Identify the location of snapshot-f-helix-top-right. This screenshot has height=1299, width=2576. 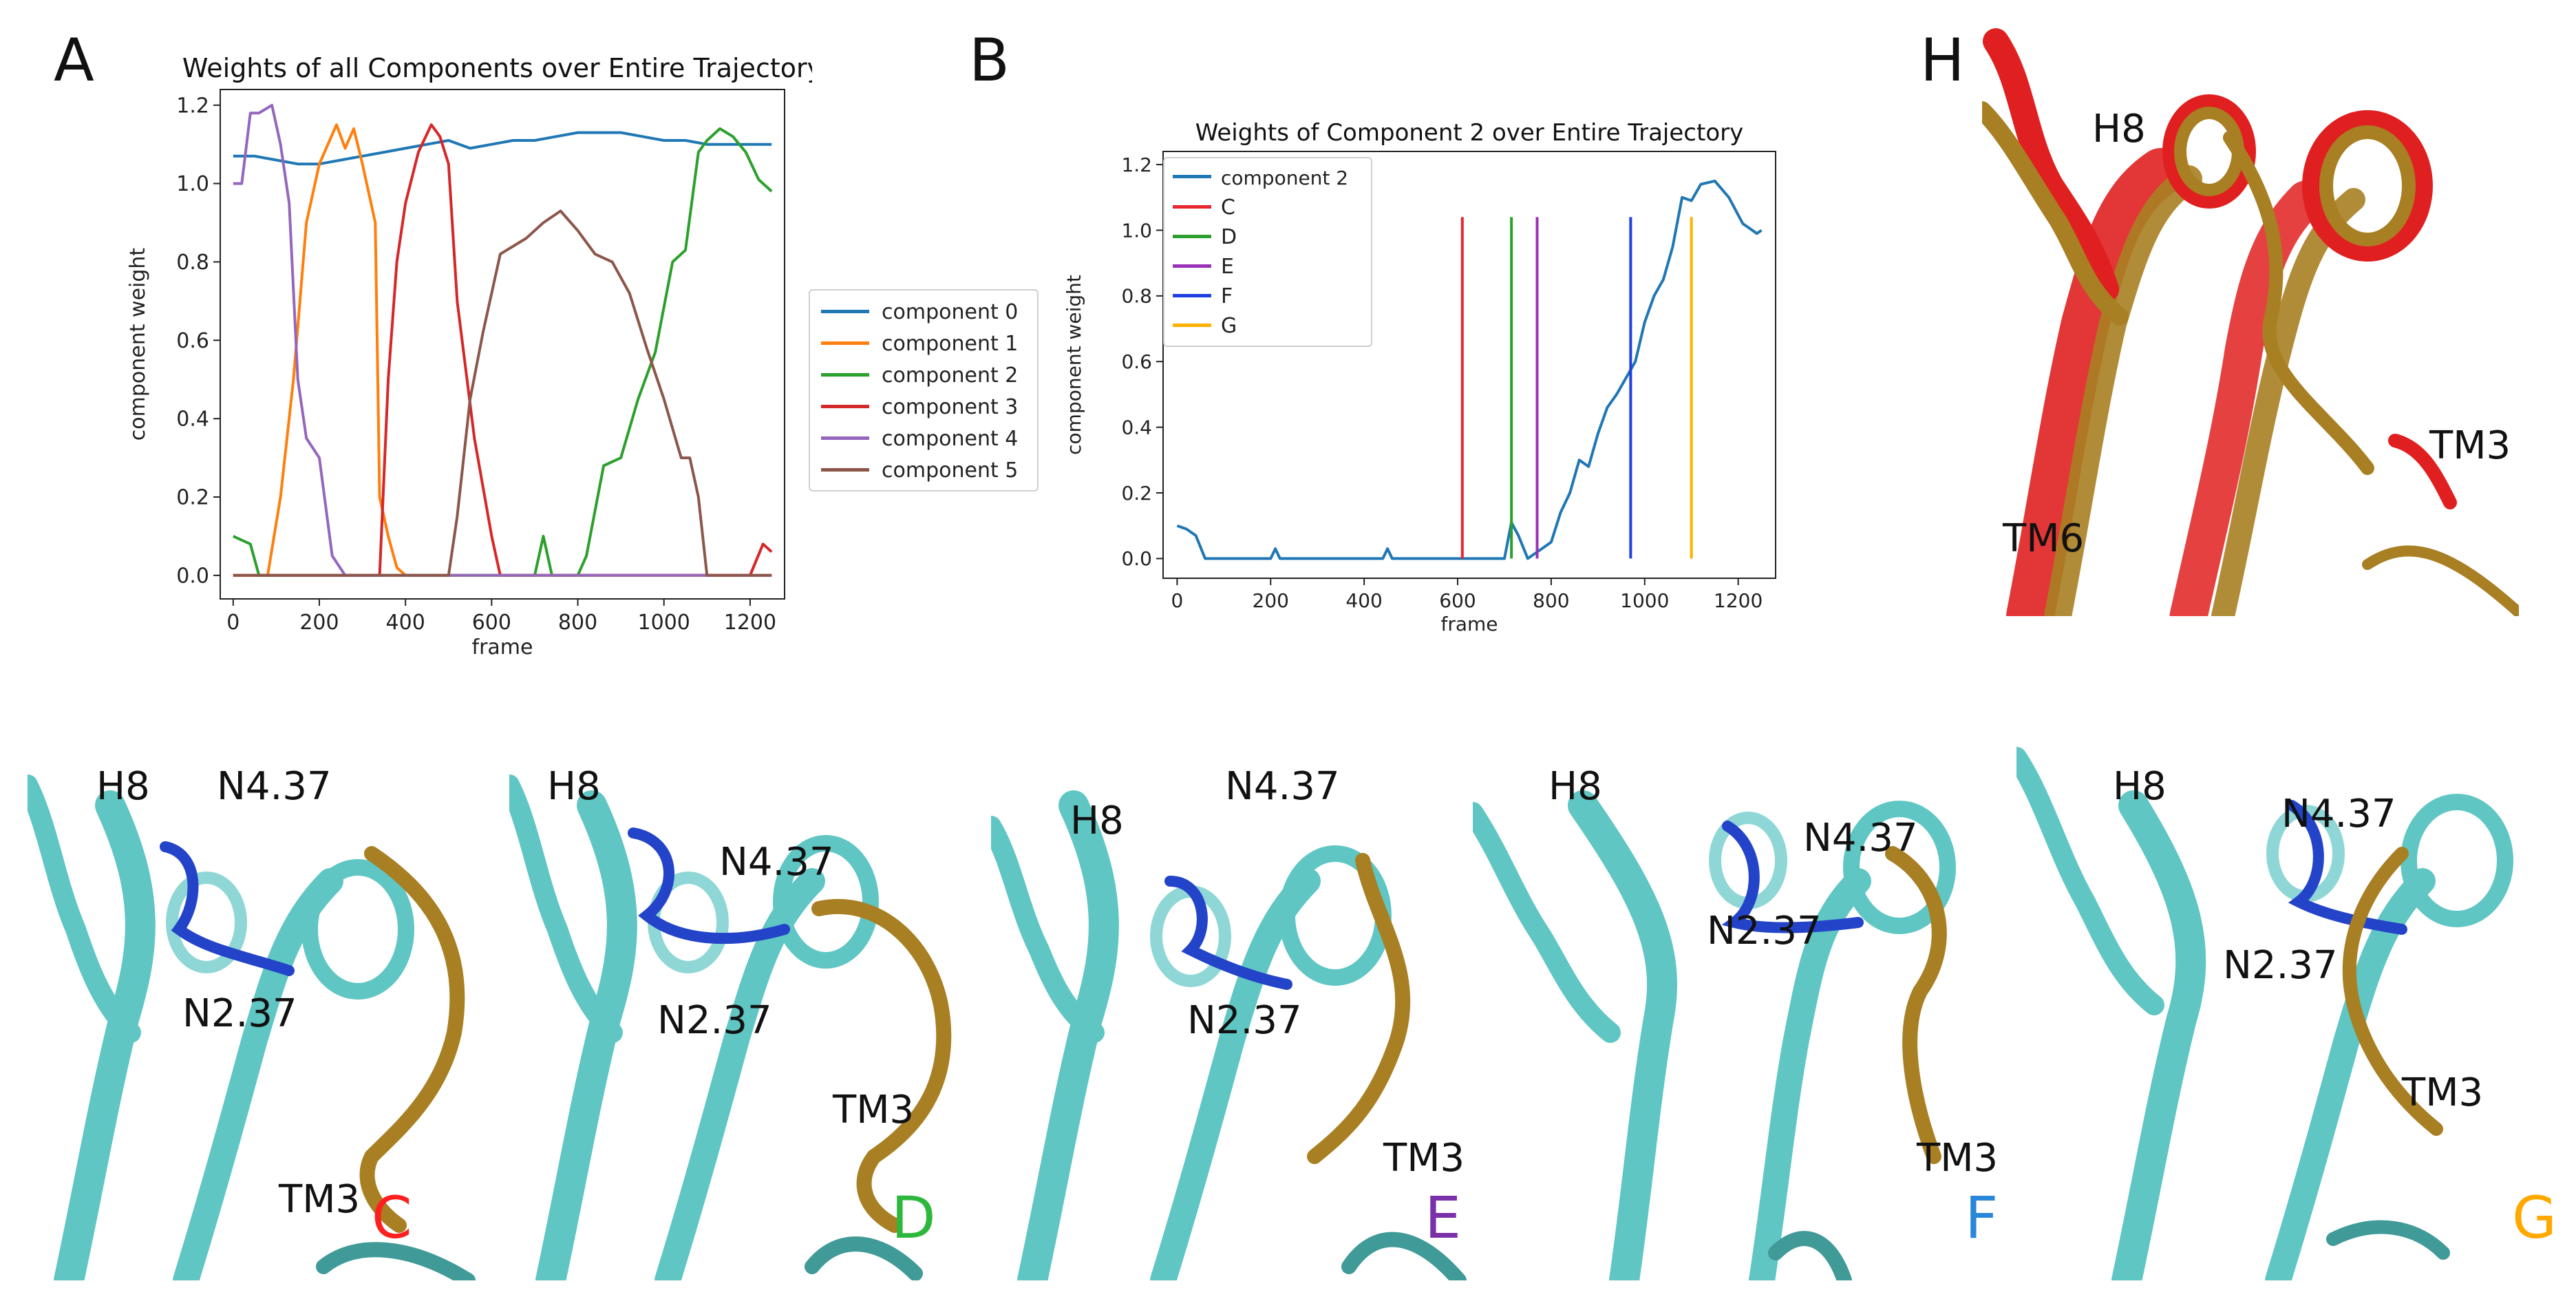
(1899, 868).